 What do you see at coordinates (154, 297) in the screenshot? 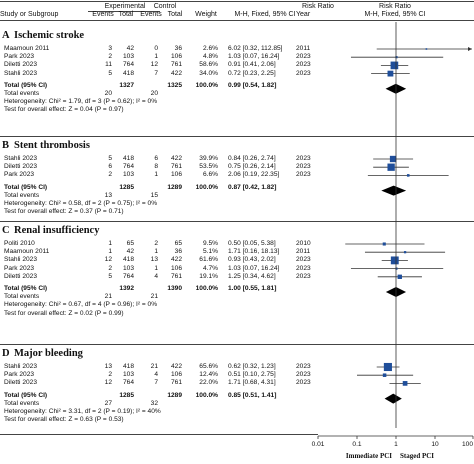
I see `total-ctl-events: 21` at bounding box center [154, 297].